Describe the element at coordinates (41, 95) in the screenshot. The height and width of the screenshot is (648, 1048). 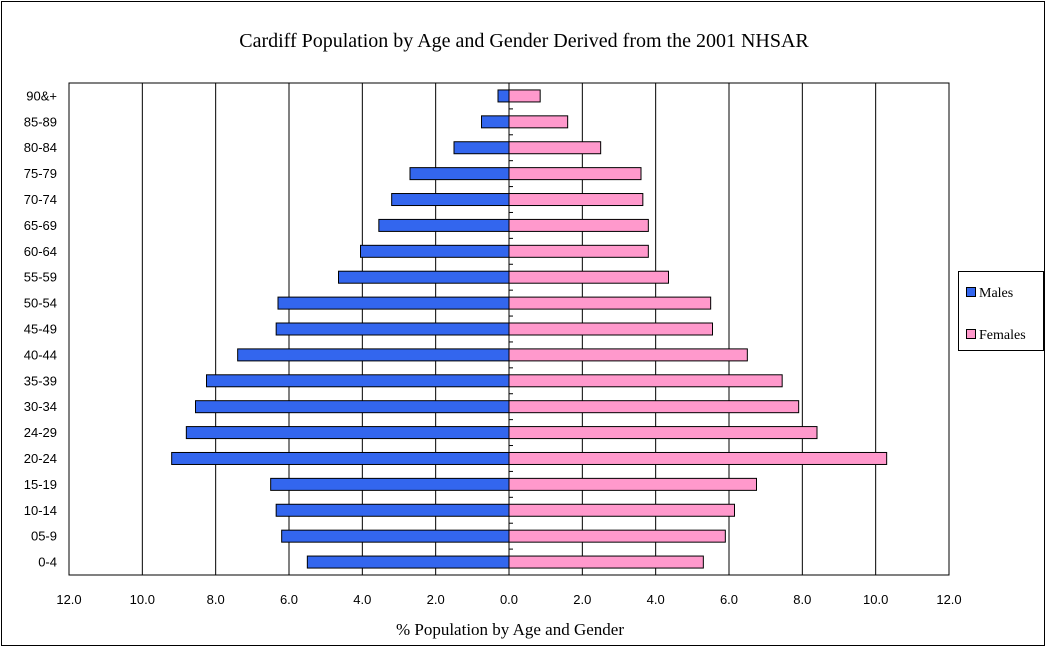
I see `category-label: 90&+` at that location.